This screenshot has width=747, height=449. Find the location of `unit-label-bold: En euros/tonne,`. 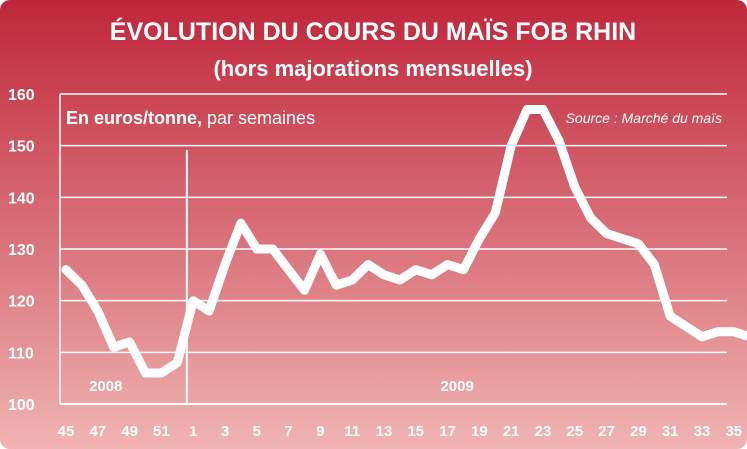

unit-label-bold: En euros/tonne, is located at coordinates (134, 118).